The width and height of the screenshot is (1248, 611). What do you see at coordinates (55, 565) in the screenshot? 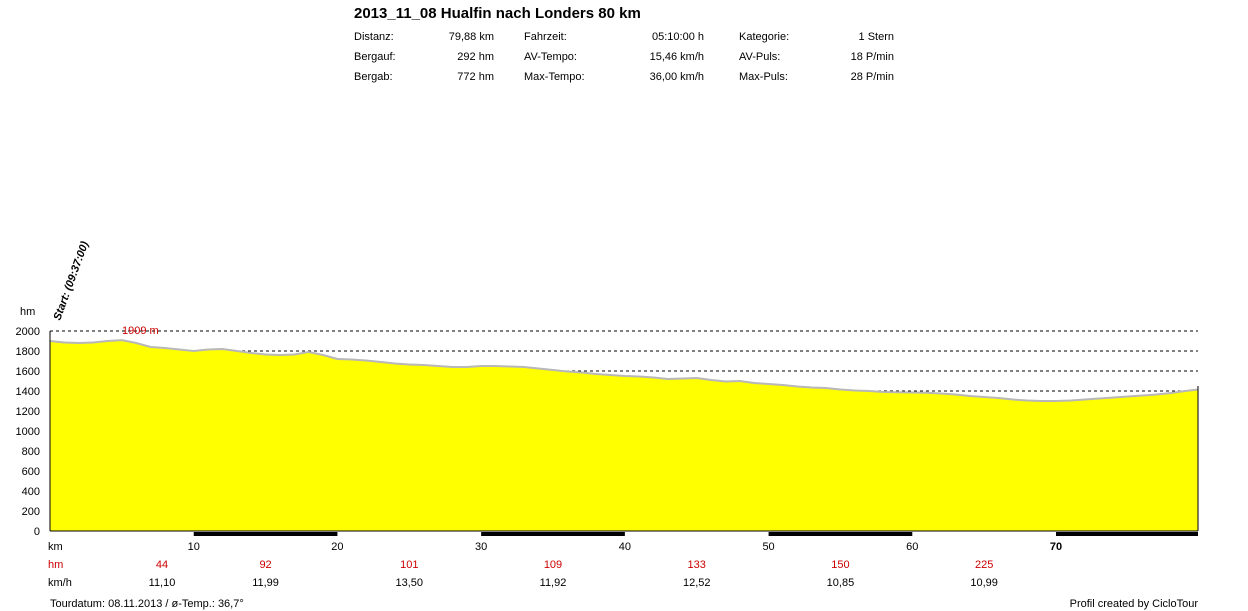
I see `segment-hm-label: hm` at bounding box center [55, 565].